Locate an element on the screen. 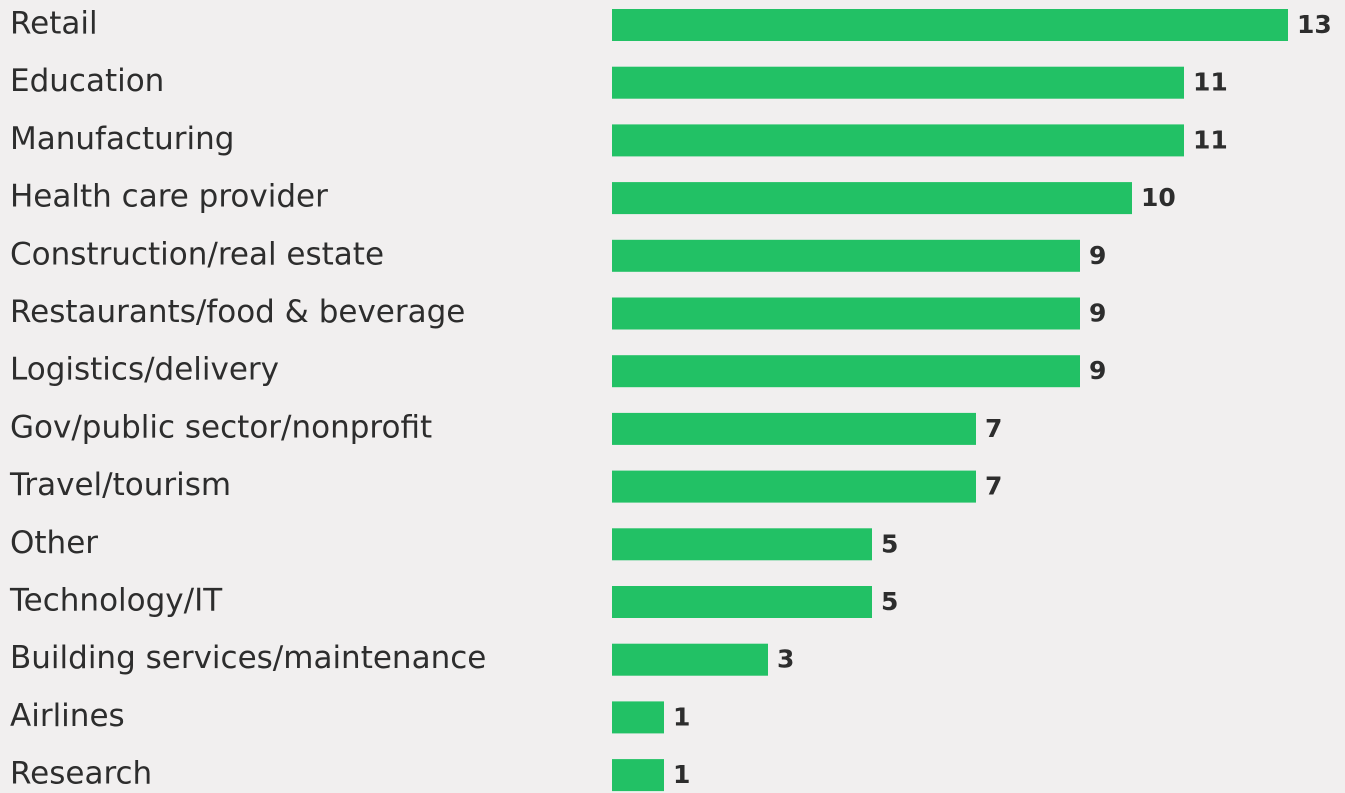 The height and width of the screenshot is (793, 1345). category-label: Airlines is located at coordinates (67, 716).